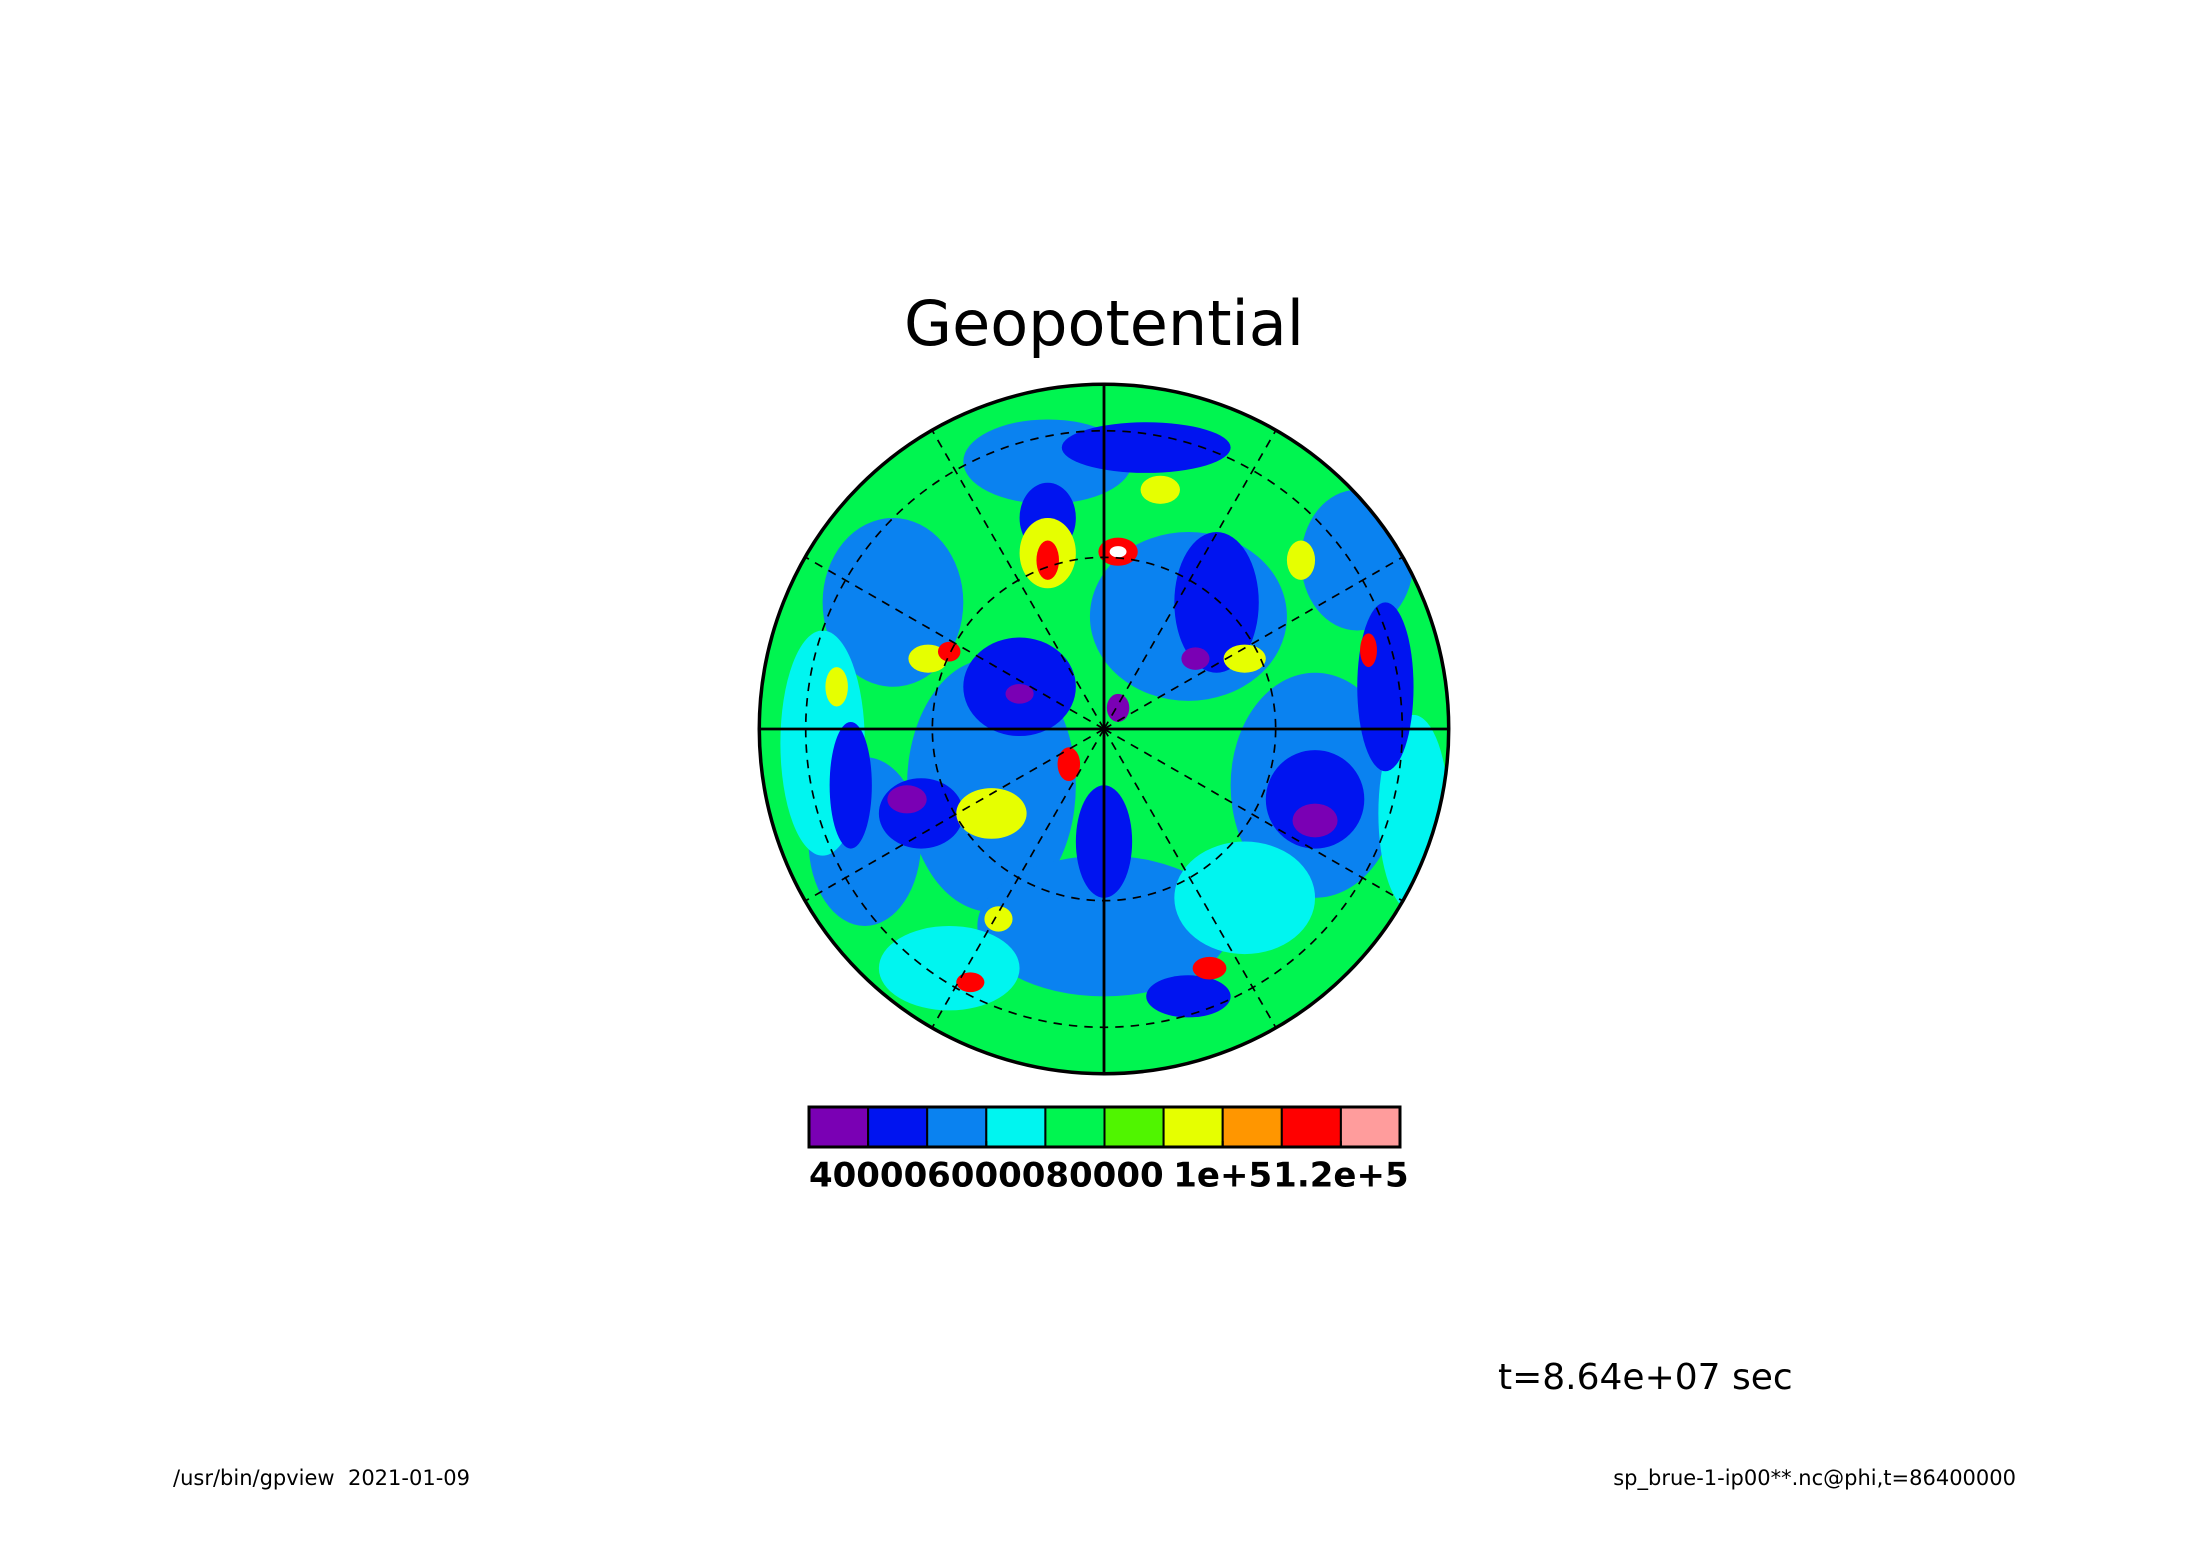 The image size is (2188, 1546). What do you see at coordinates (1222, 1176) in the screenshot?
I see `x-tick-label: 1e+5` at bounding box center [1222, 1176].